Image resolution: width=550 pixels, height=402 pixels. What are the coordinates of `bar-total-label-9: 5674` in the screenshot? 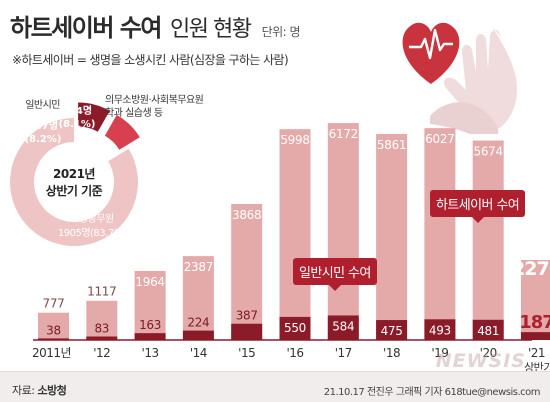 It's located at (488, 152).